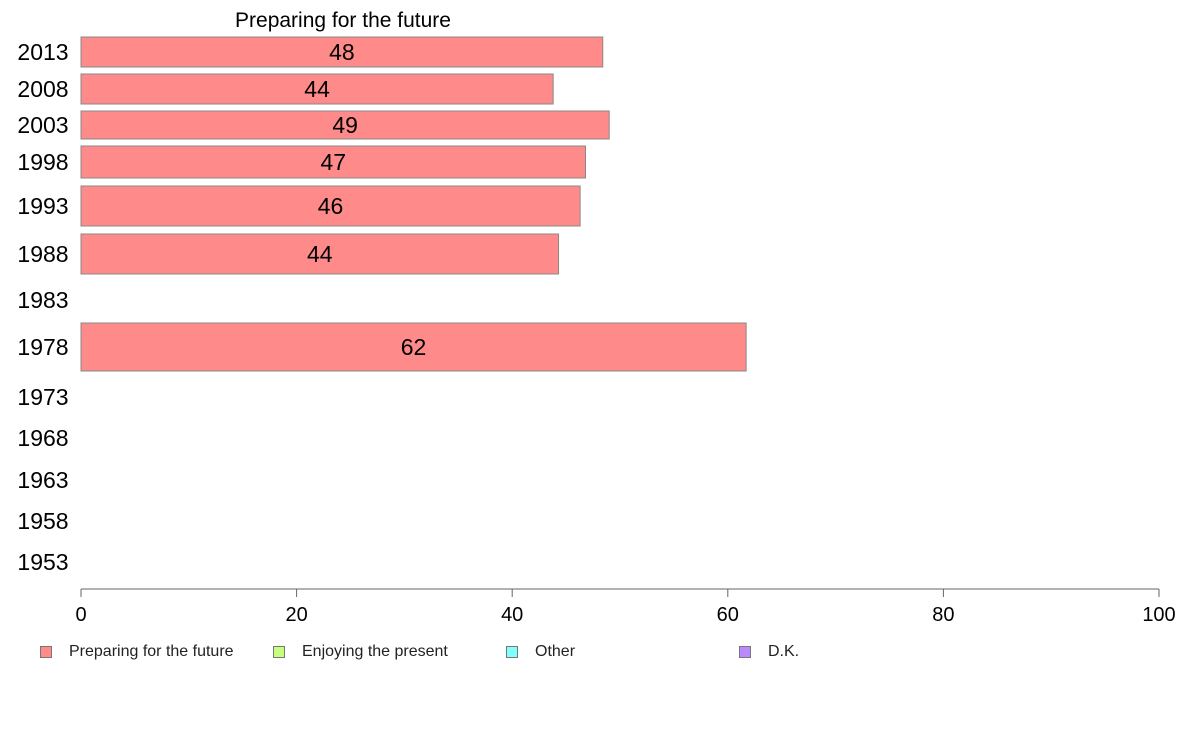 Image resolution: width=1188 pixels, height=736 pixels. I want to click on y-tick-label: 2013, so click(42, 52).